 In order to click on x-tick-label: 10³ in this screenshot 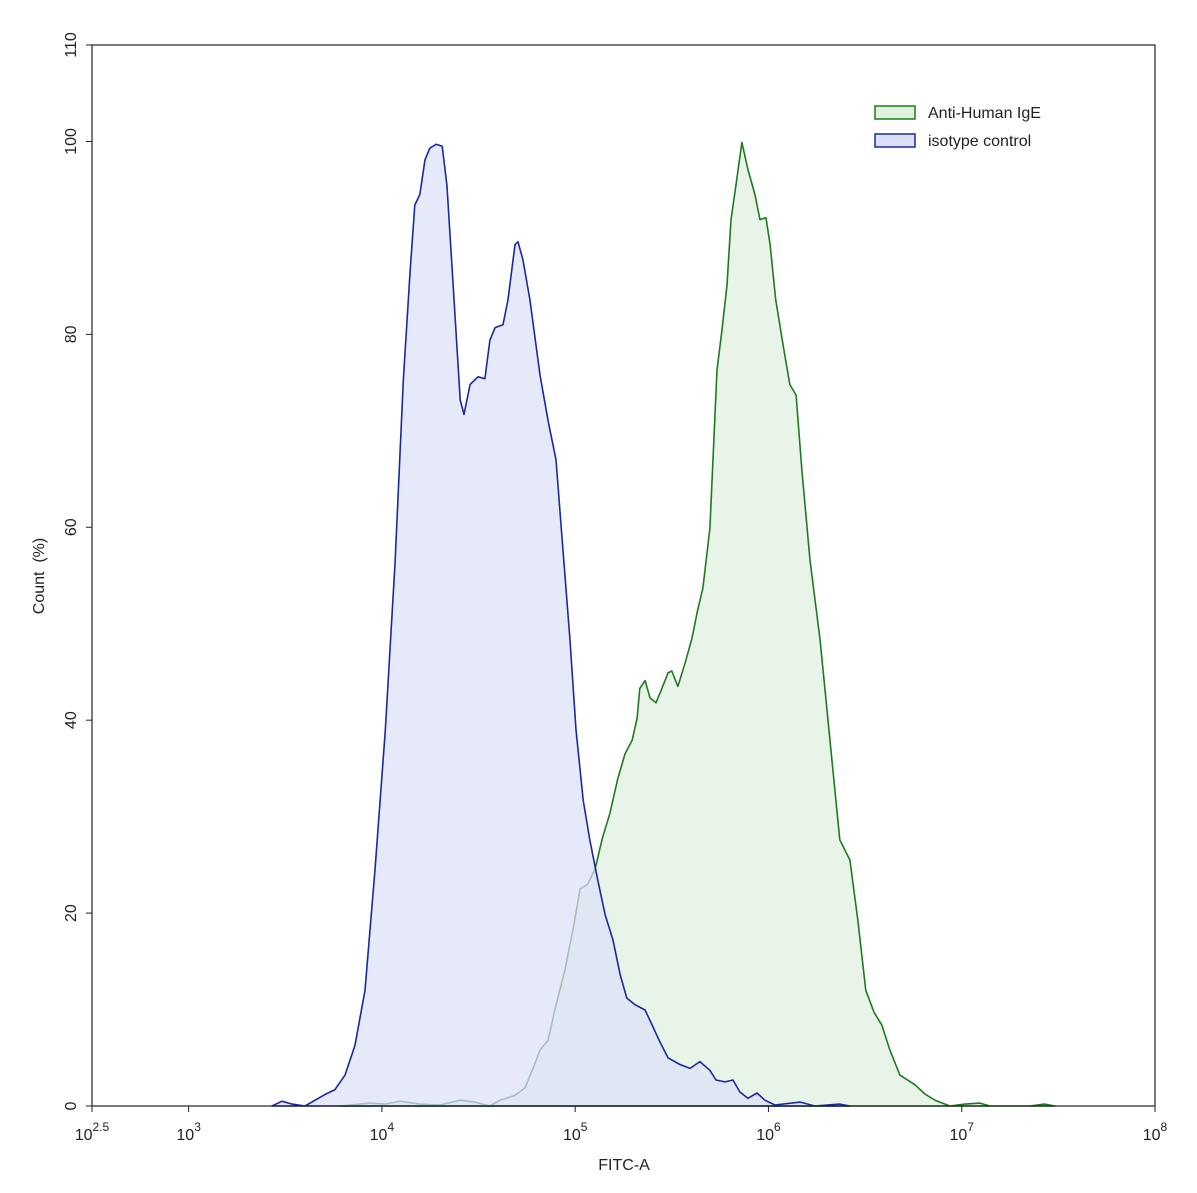, I will do `click(188, 1132)`.